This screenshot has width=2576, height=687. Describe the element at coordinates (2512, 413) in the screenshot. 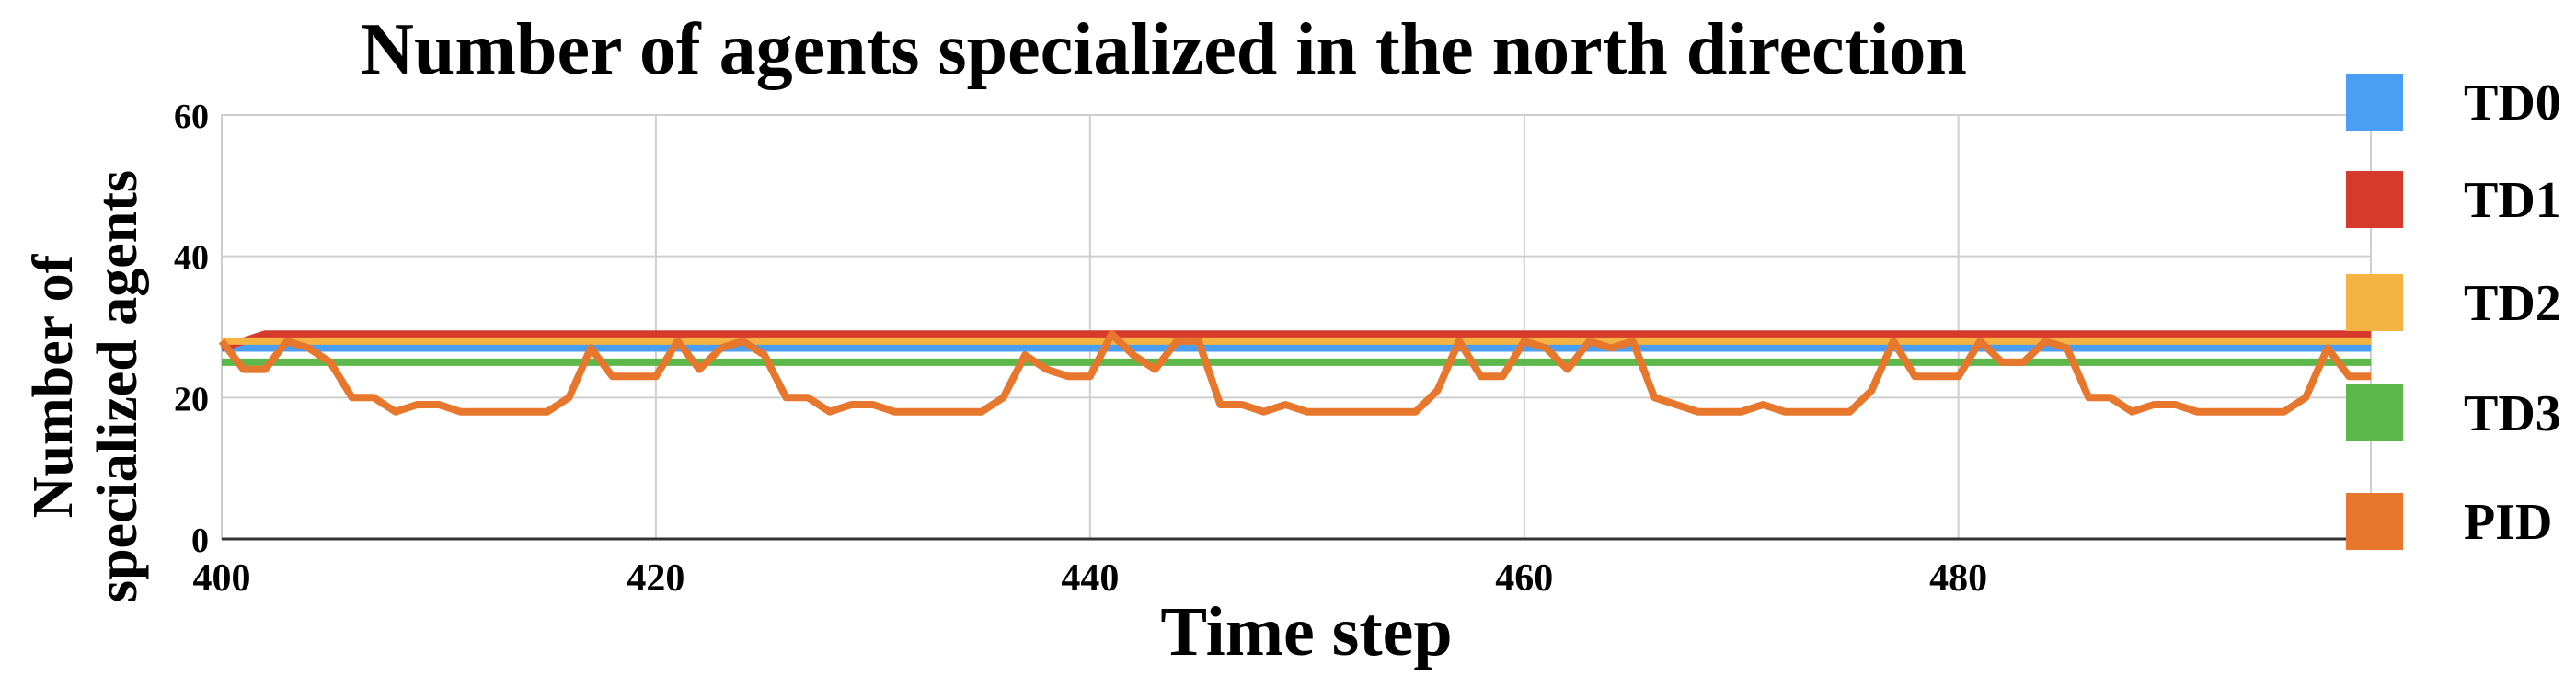

I see `legend-label: TD3` at that location.